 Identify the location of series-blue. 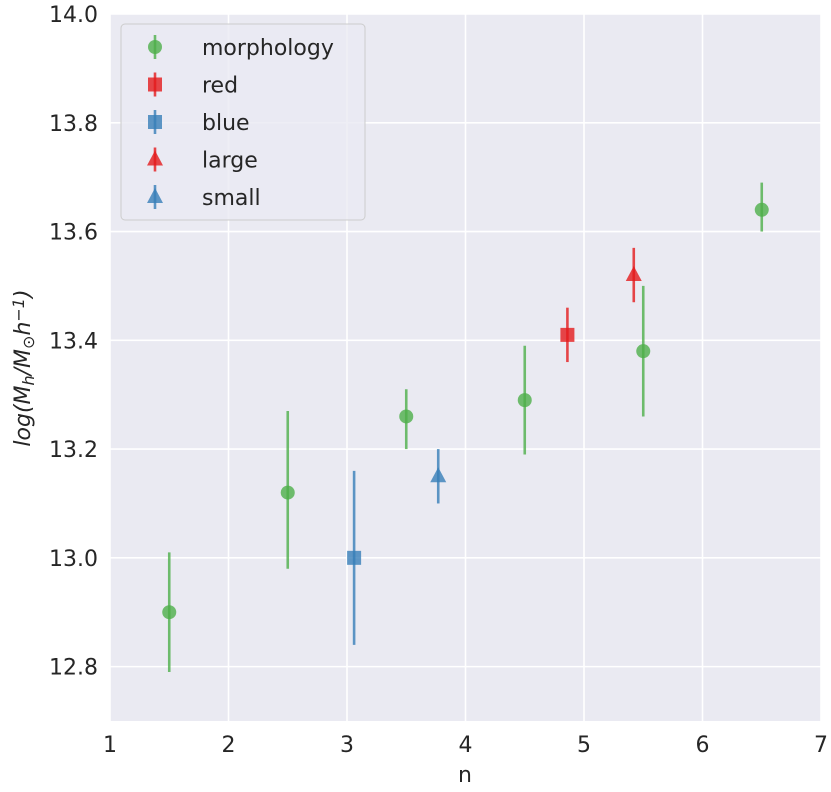
(354, 557).